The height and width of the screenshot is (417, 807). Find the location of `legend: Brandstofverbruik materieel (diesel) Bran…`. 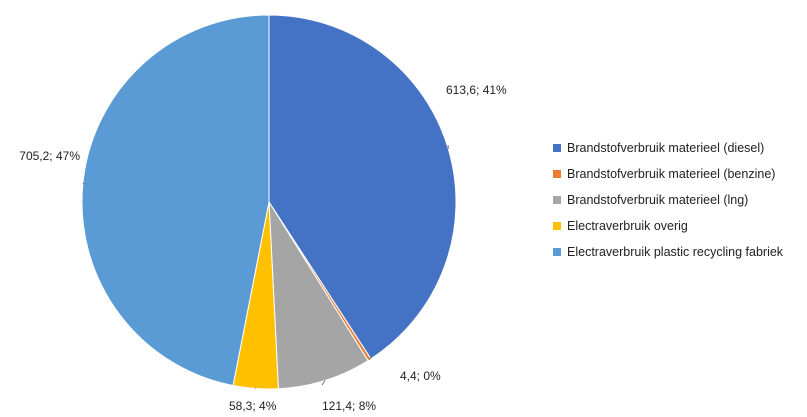

legend: Brandstofverbruik materieel (diesel) Bran… is located at coordinates (668, 205).